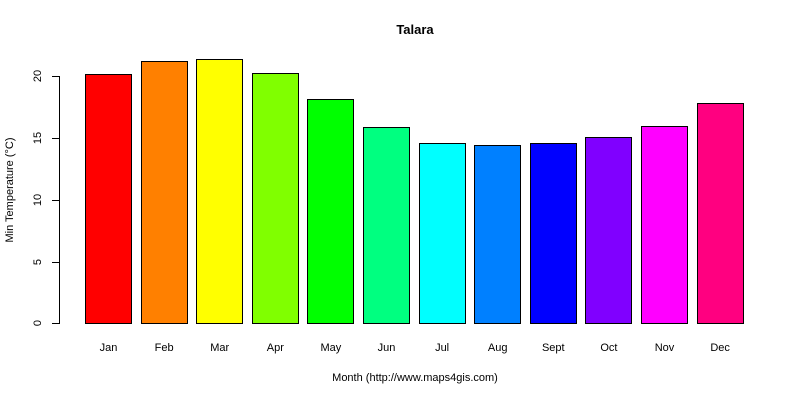 The height and width of the screenshot is (400, 800). What do you see at coordinates (386, 225) in the screenshot?
I see `bar-jun` at bounding box center [386, 225].